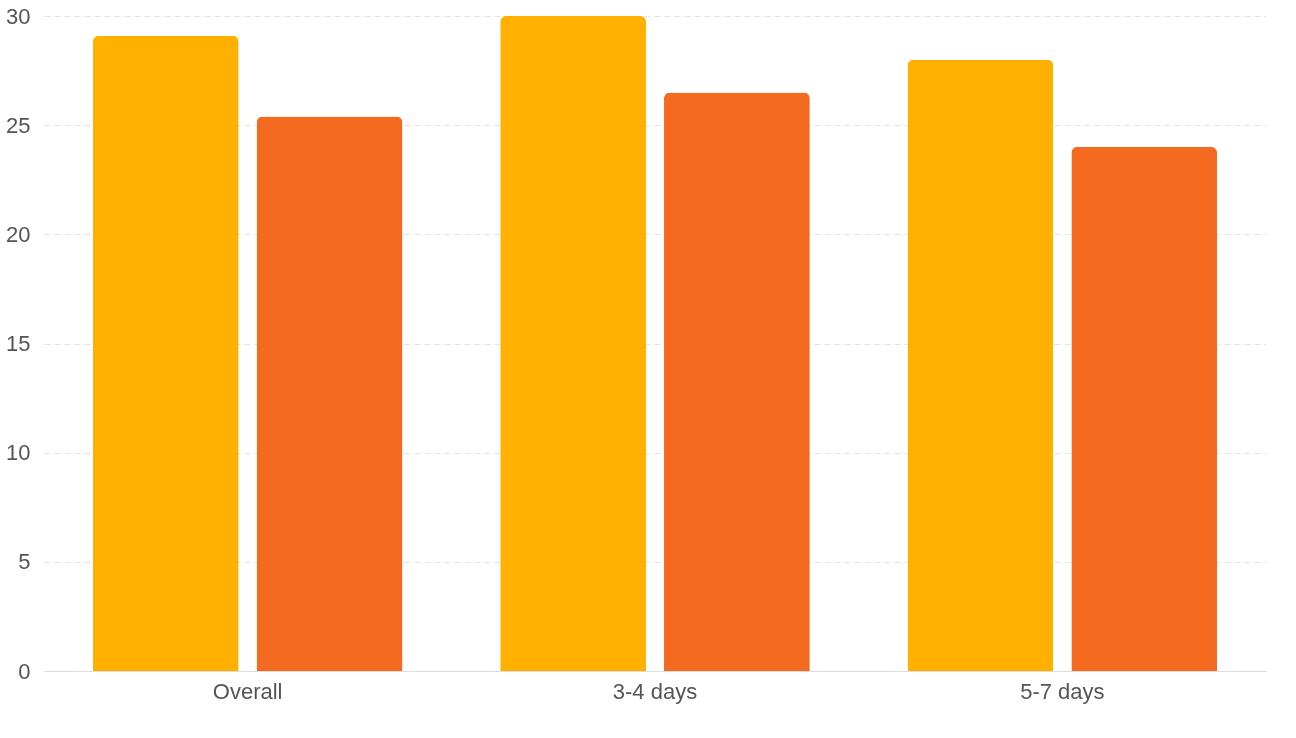 The height and width of the screenshot is (738, 1296). Describe the element at coordinates (18, 16) in the screenshot. I see `y-tick-label: 30` at that location.